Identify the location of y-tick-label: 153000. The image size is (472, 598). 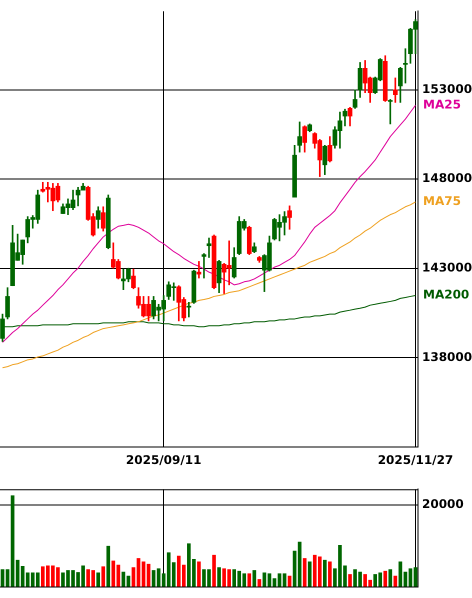
(447, 89).